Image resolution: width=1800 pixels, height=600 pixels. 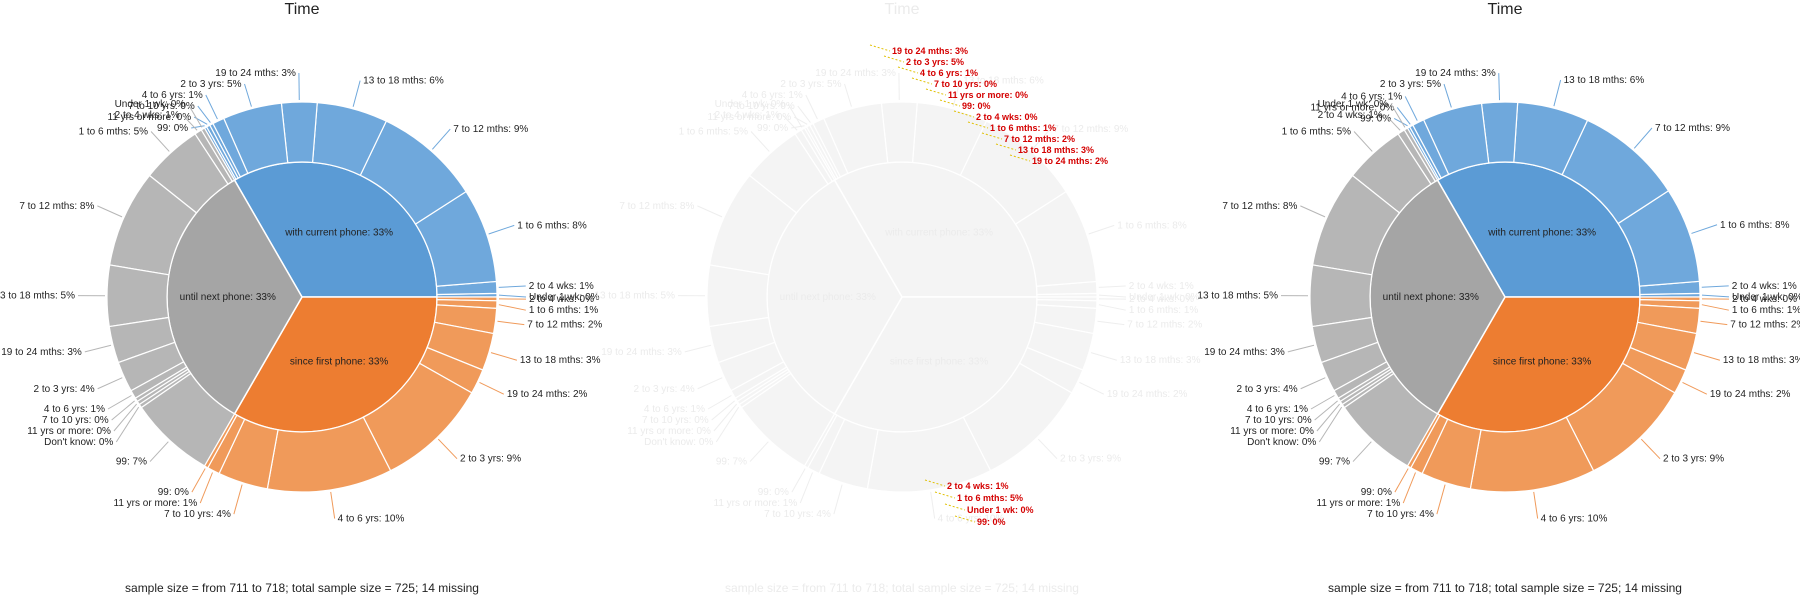 I want to click on overlap-label: 13 to 18 mths: 3%, so click(x=1056, y=150).